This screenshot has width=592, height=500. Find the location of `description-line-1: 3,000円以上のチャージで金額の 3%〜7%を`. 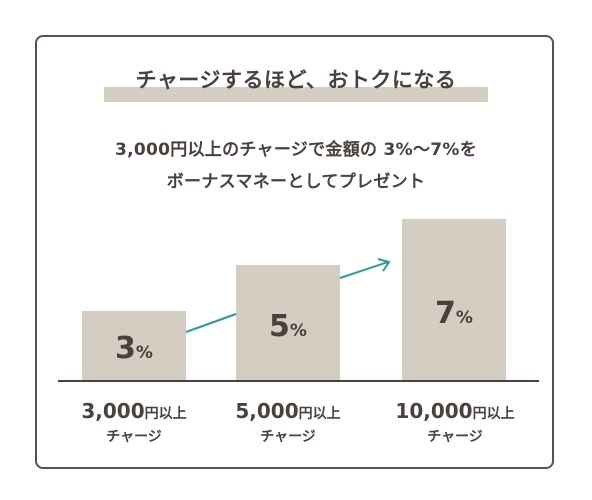

description-line-1: 3,000円以上のチャージで金額の 3%〜7%を is located at coordinates (296, 150).